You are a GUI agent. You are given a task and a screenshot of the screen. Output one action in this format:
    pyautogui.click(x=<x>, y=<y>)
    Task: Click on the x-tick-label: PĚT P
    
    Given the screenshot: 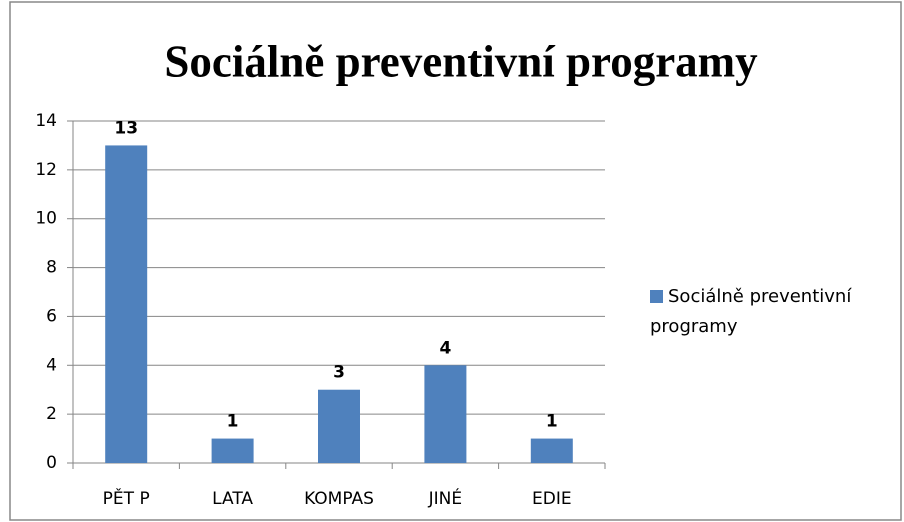 What is the action you would take?
    pyautogui.click(x=126, y=498)
    